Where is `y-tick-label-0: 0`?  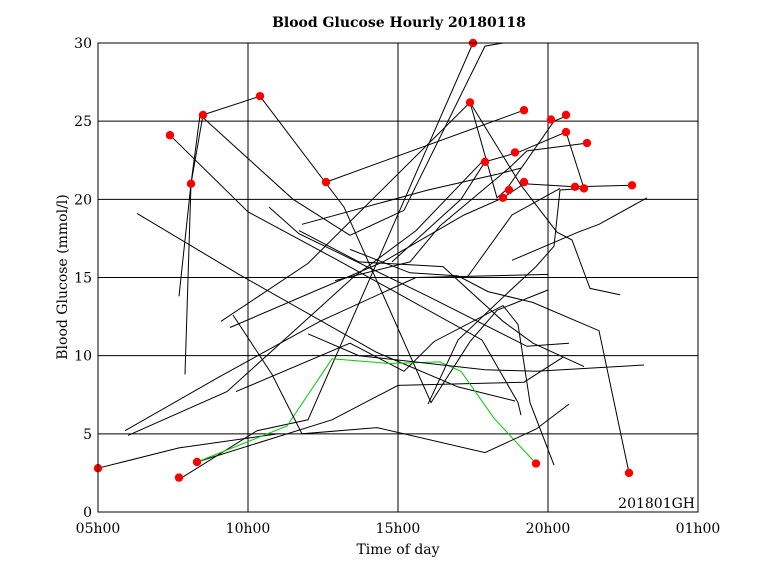
y-tick-label-0: 0 is located at coordinates (87, 513).